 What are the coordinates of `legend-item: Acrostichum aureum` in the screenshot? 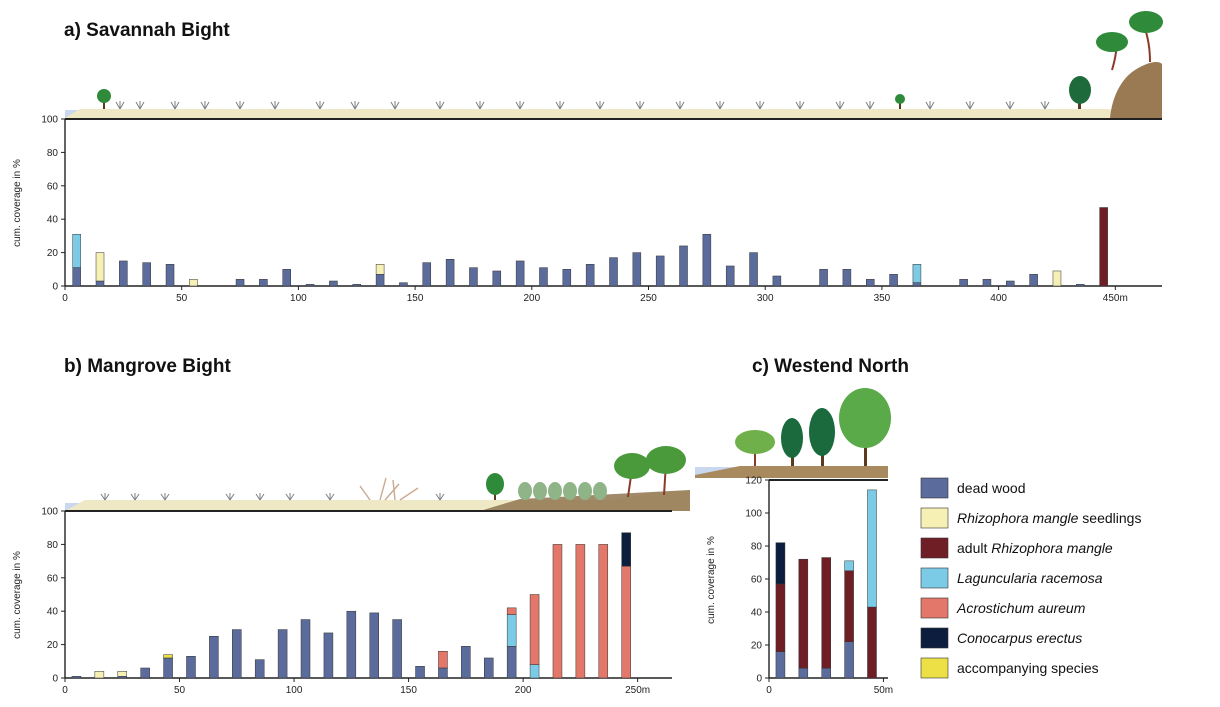 It's located at (1003, 608).